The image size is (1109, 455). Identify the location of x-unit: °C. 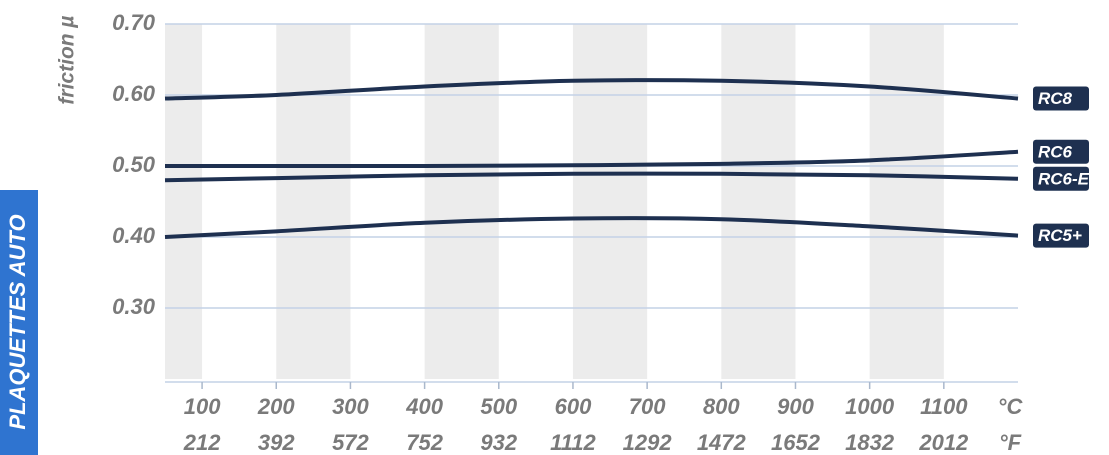
(1011, 406).